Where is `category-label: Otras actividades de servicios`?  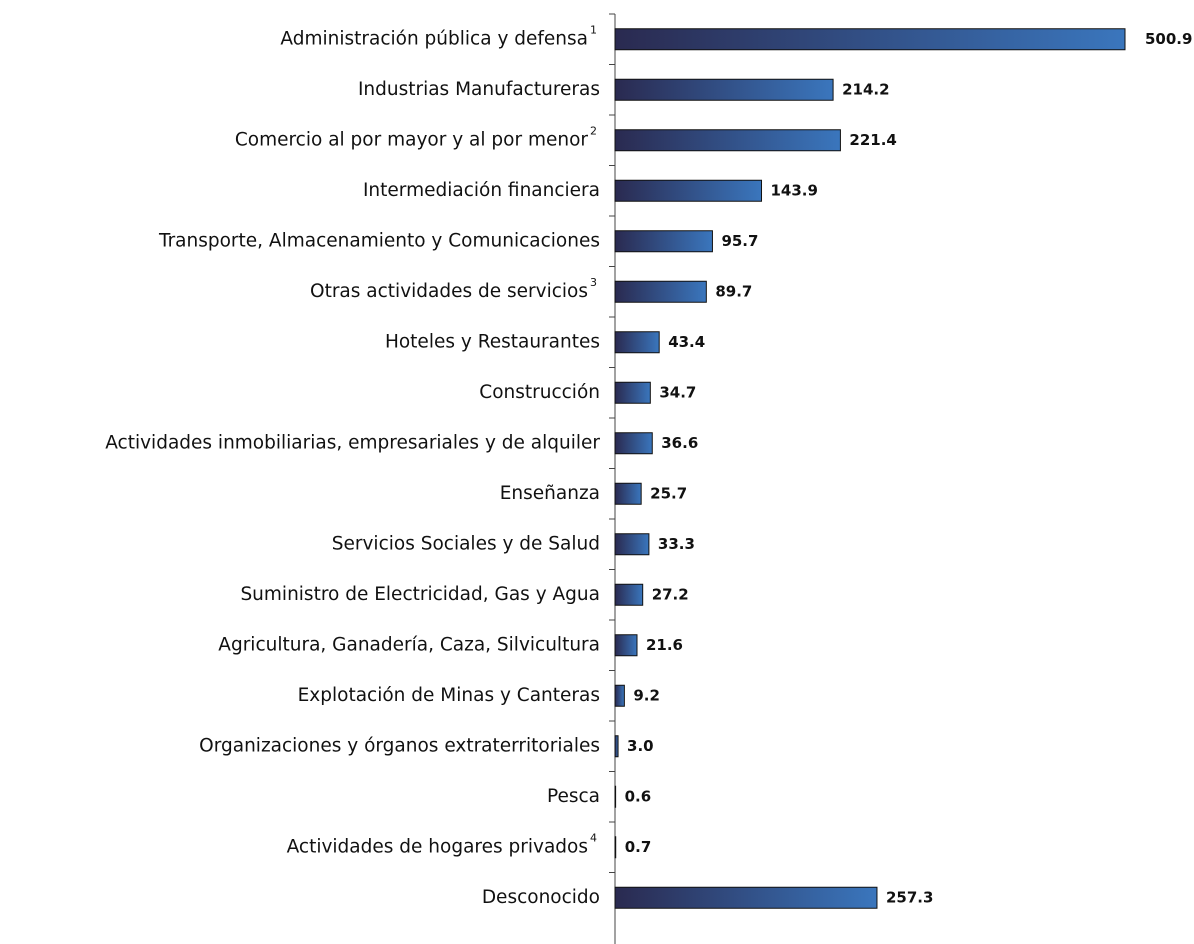
category-label: Otras actividades de servicios is located at coordinates (449, 291).